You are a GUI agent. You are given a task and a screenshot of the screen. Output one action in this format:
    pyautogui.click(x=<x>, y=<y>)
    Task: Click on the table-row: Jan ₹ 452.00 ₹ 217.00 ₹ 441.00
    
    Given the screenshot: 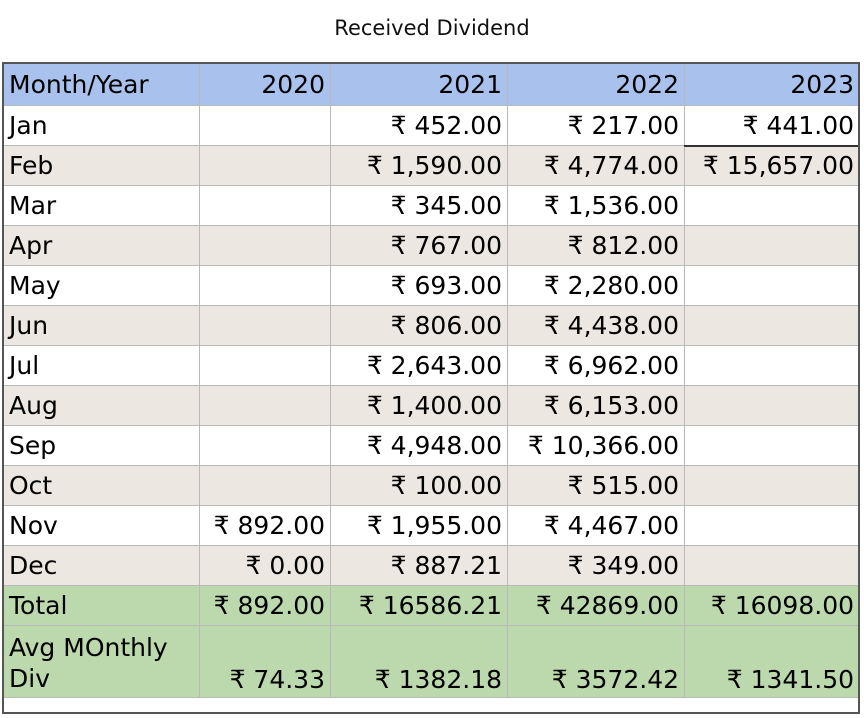 What is the action you would take?
    pyautogui.click(x=431, y=126)
    